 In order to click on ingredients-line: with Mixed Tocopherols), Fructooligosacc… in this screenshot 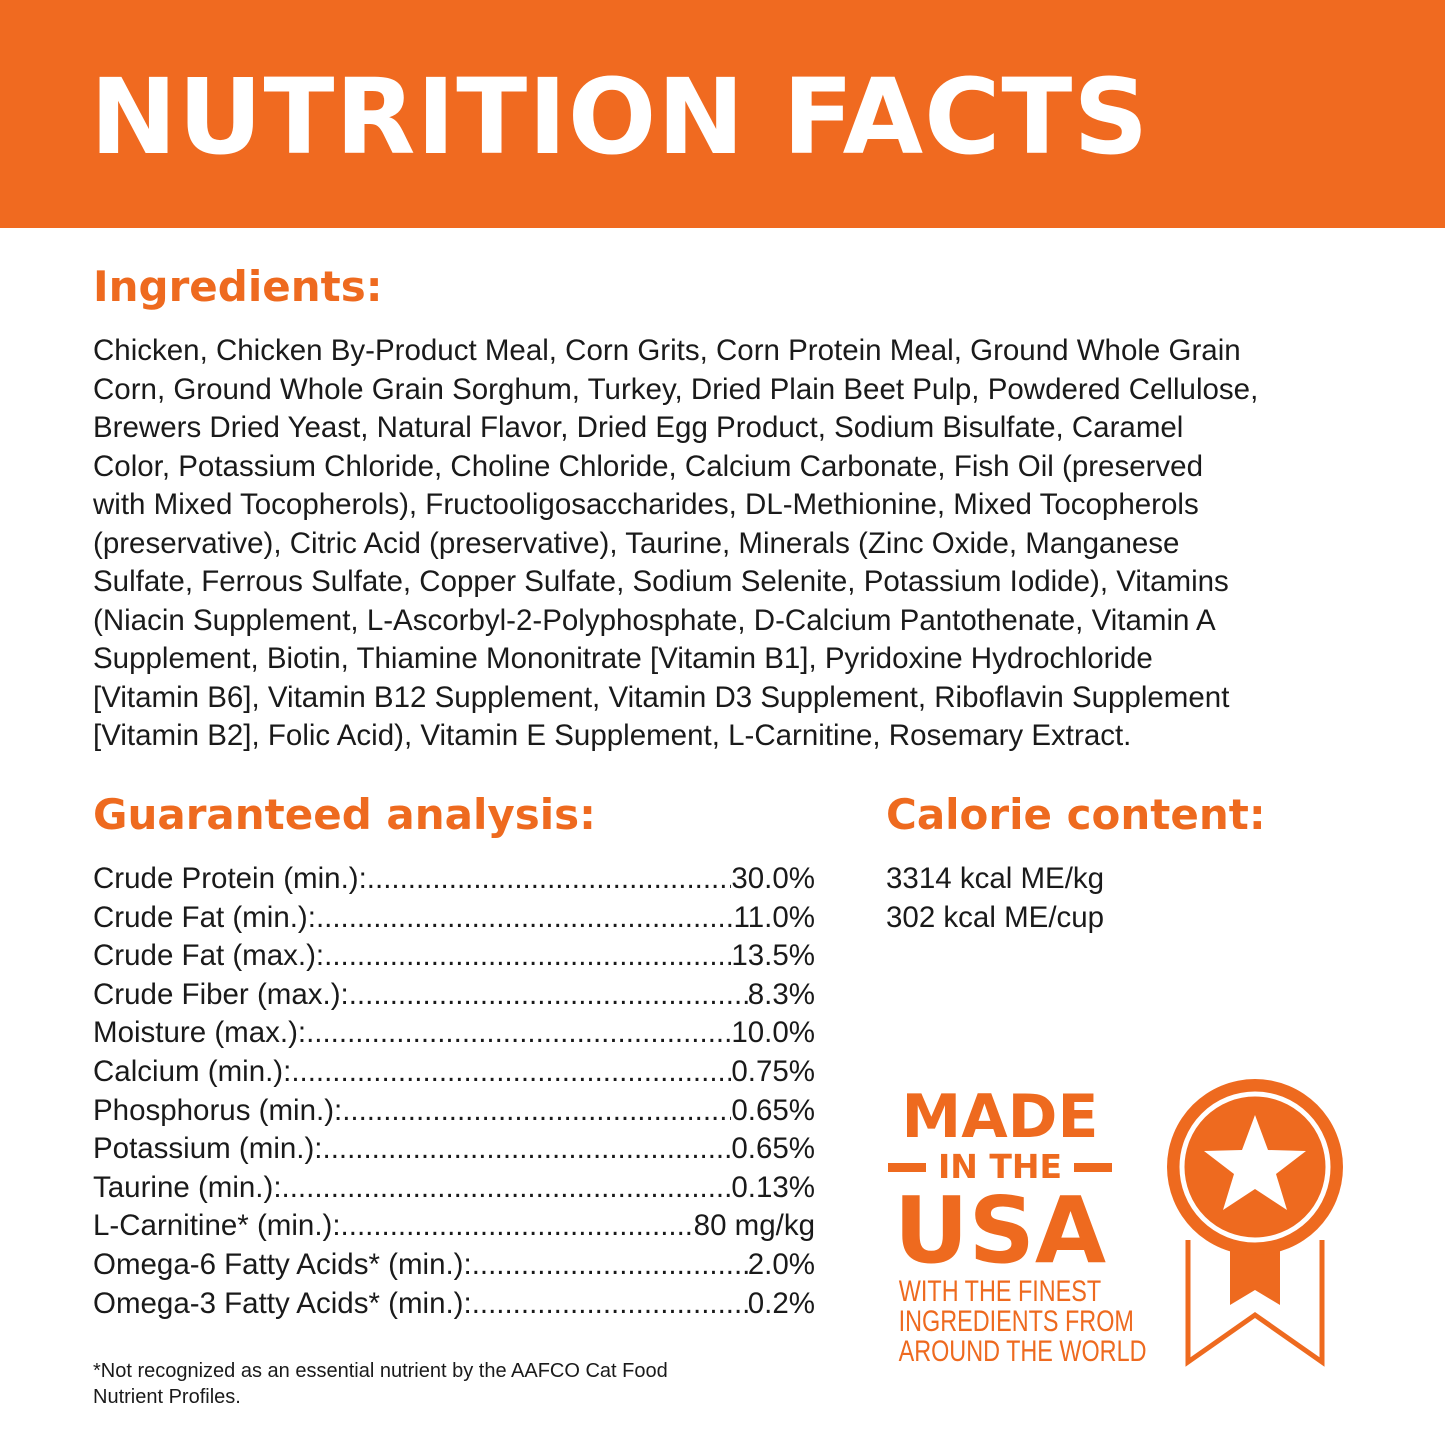, I will do `click(646, 504)`.